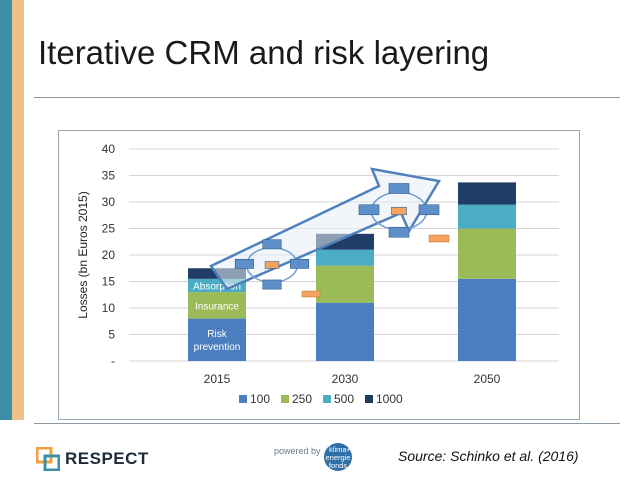  Describe the element at coordinates (340, 449) in the screenshot. I see `powered-by-word1: klima+` at that location.